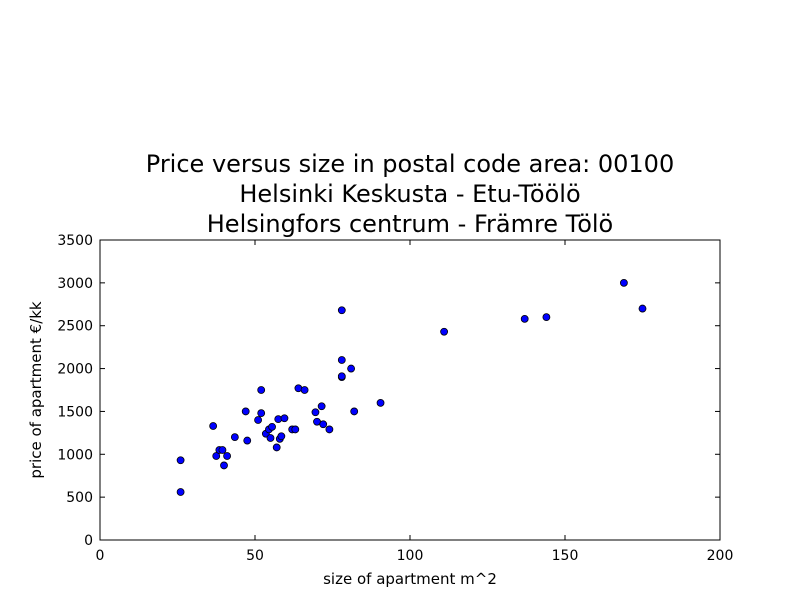  What do you see at coordinates (79, 498) in the screenshot?
I see `y-tick-label: 500` at bounding box center [79, 498].